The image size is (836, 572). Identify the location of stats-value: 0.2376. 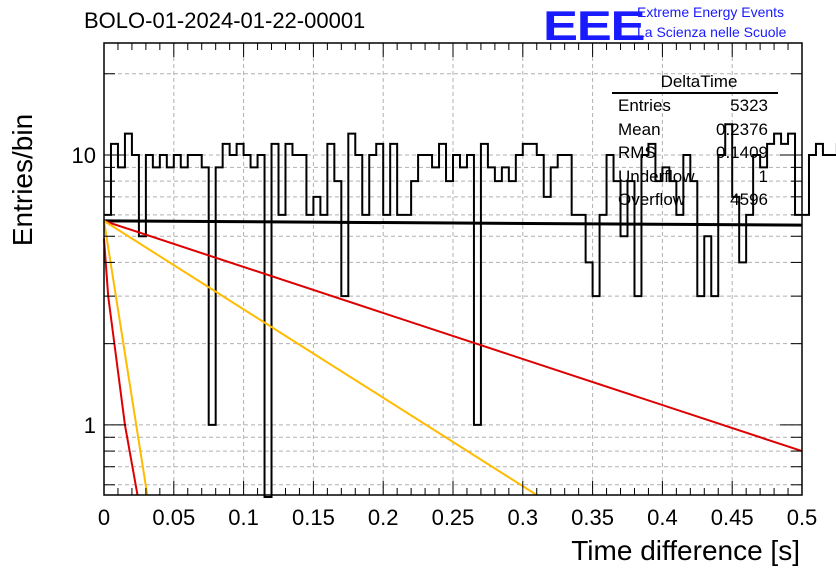
(742, 129).